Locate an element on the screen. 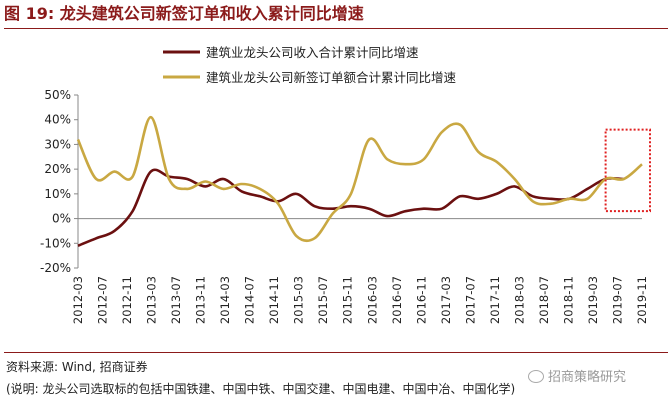 The width and height of the screenshot is (672, 405). x-tick-label: 2018-03 is located at coordinates (519, 300).